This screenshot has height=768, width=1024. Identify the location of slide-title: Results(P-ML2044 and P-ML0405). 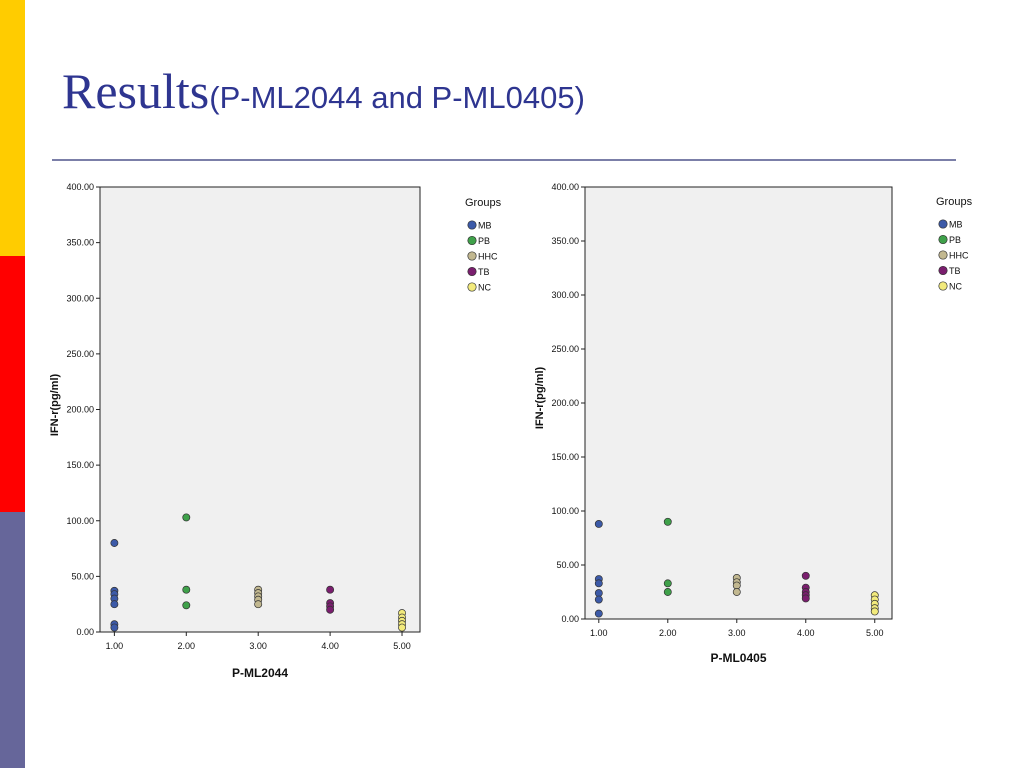
(323, 91).